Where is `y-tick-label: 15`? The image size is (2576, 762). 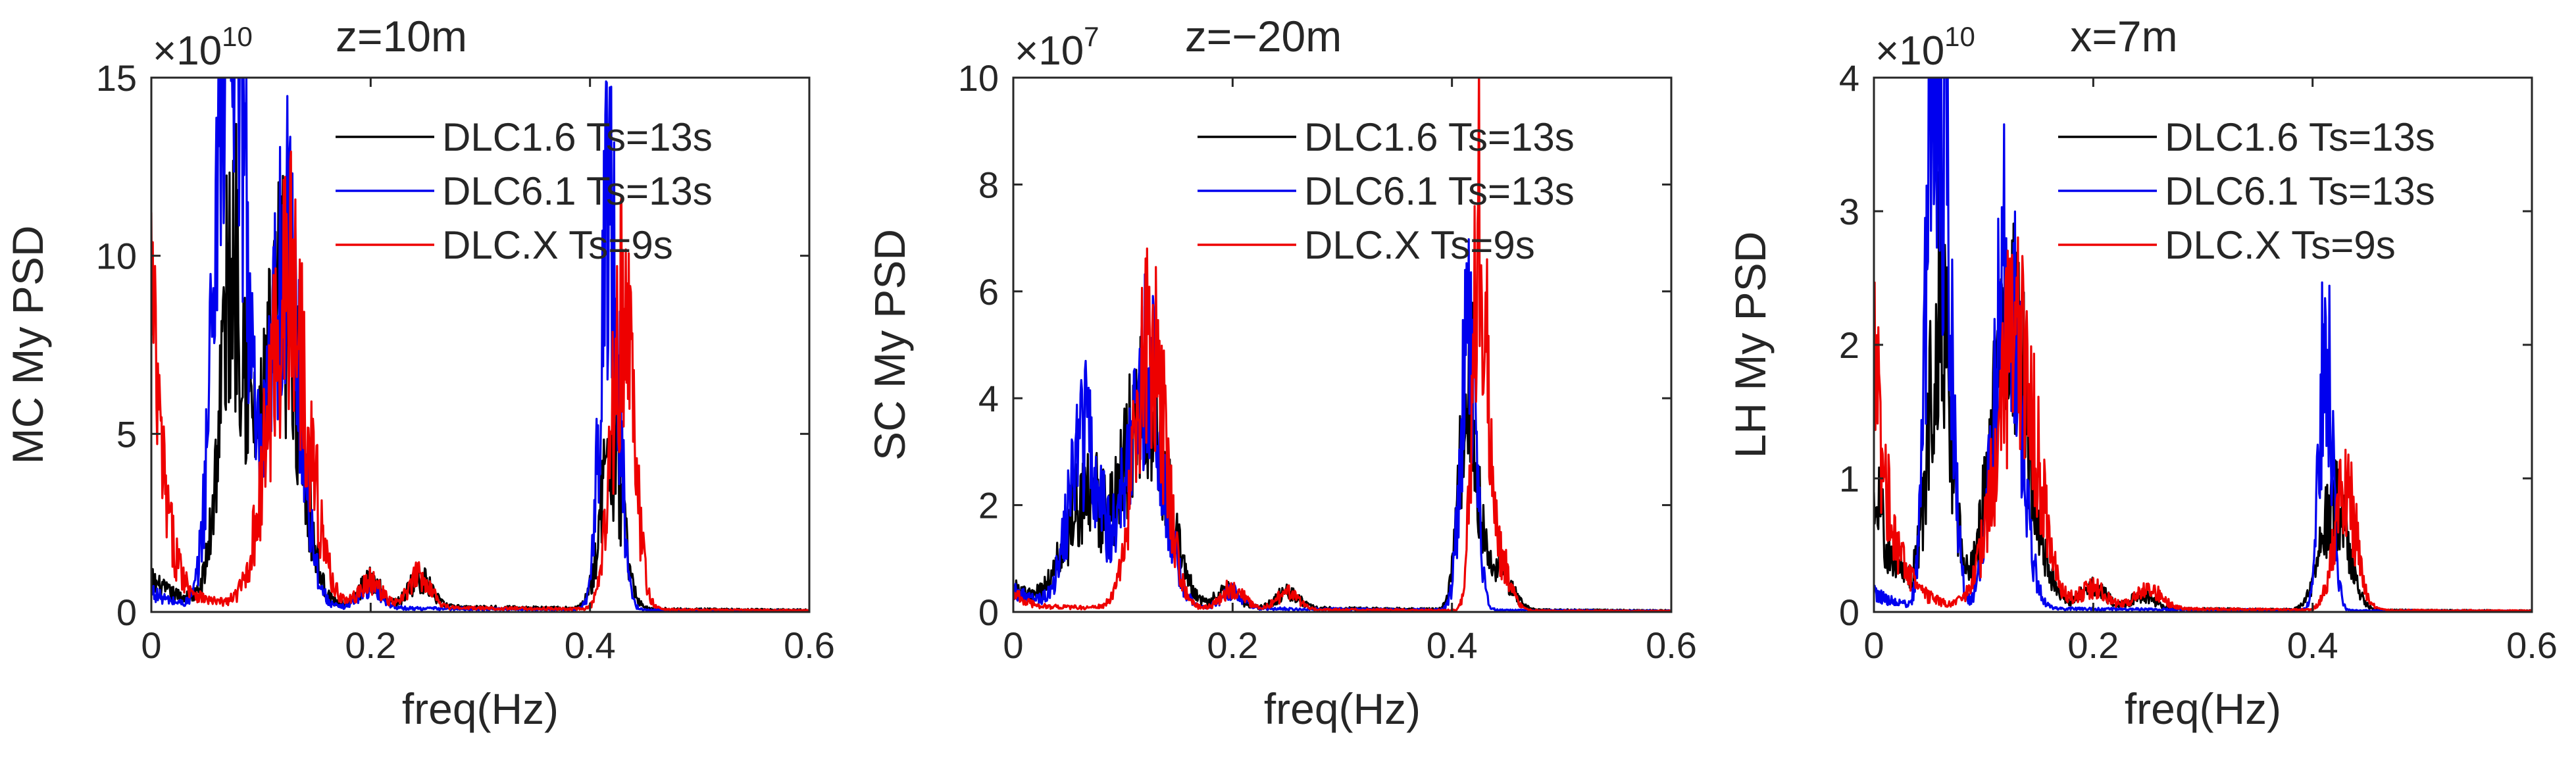
y-tick-label: 15 is located at coordinates (116, 78).